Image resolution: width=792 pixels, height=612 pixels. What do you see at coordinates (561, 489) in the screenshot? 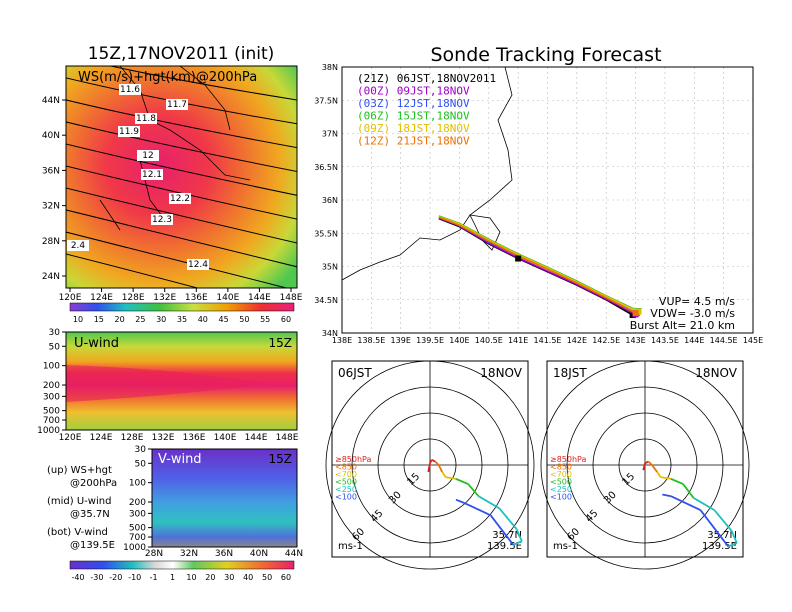
I see `hodo-level-legend: <250` at bounding box center [561, 489].